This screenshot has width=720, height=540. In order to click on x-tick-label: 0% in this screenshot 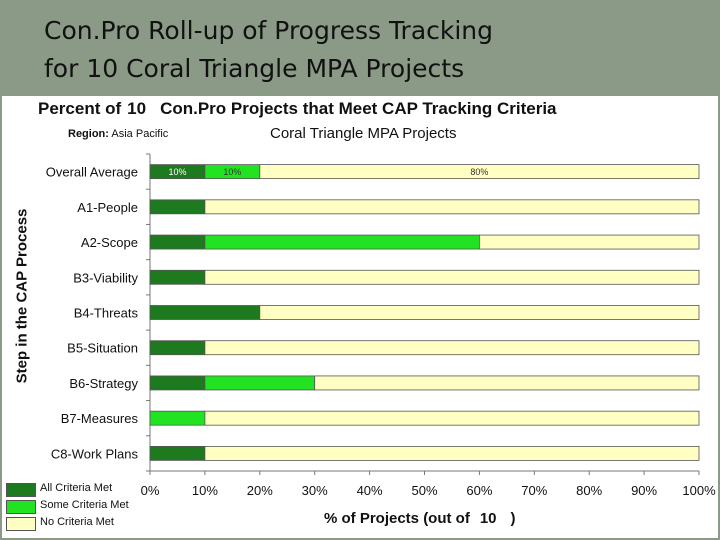, I will do `click(150, 490)`.